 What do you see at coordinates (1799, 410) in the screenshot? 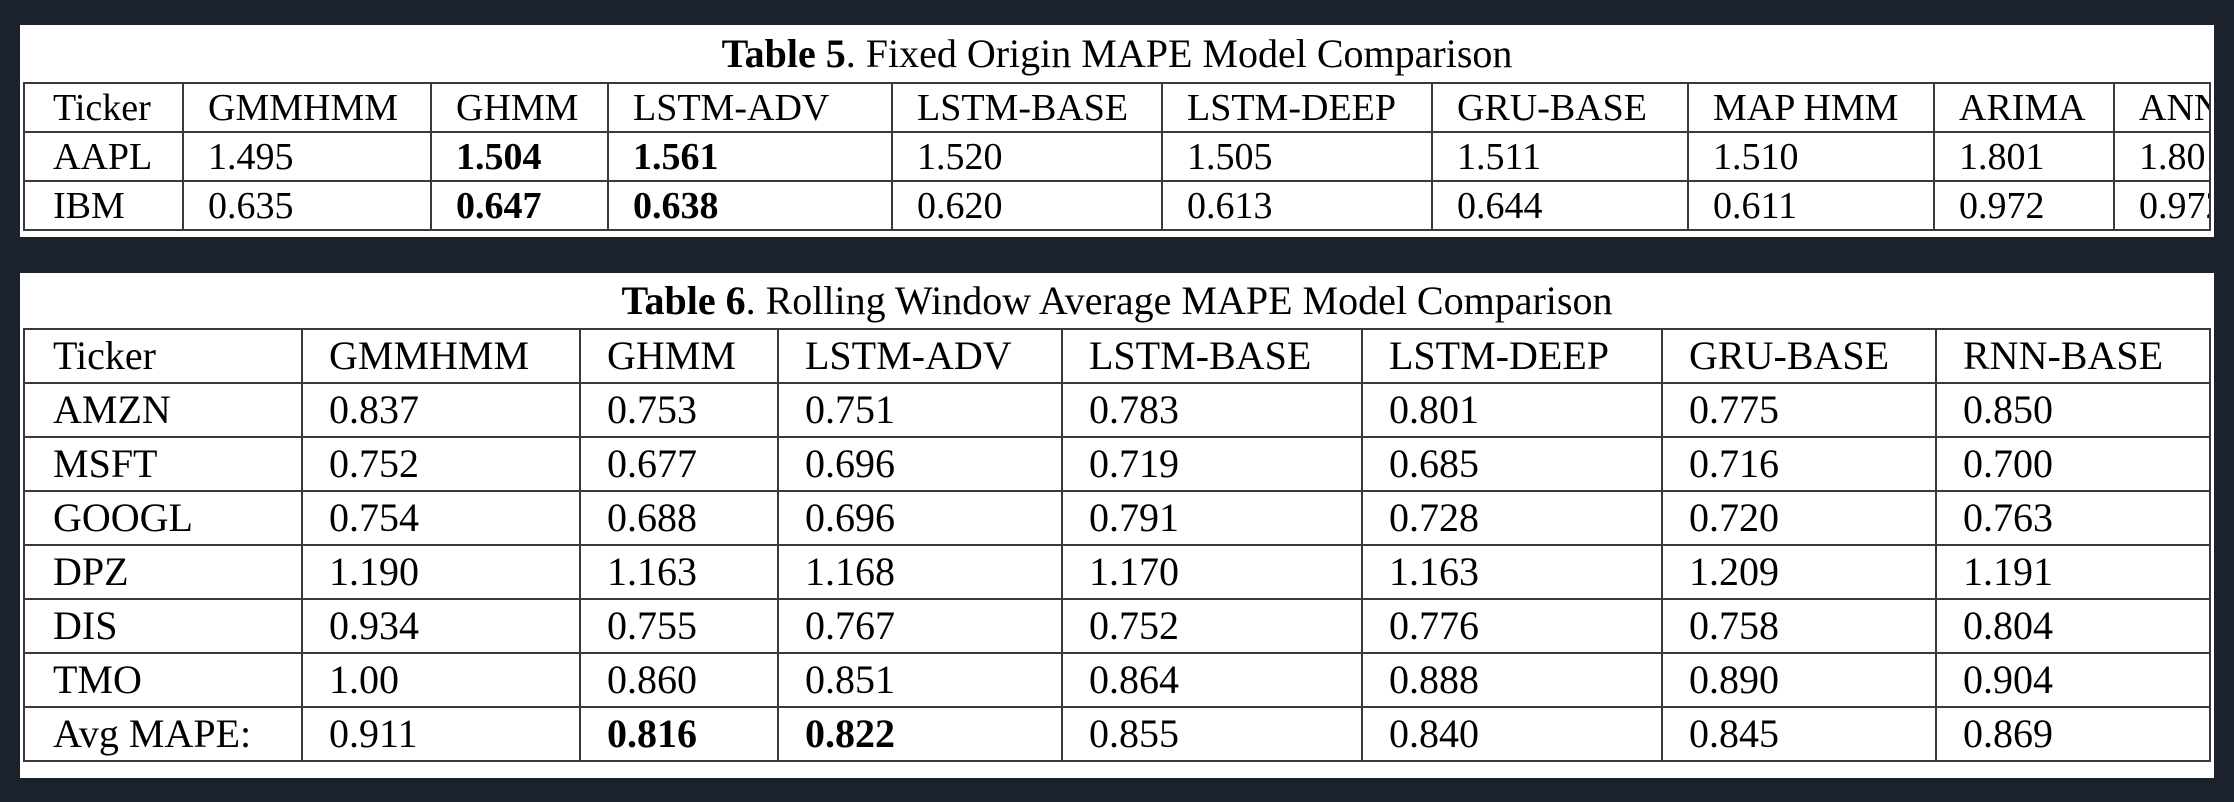
I see `mape-cell: 0.775` at bounding box center [1799, 410].